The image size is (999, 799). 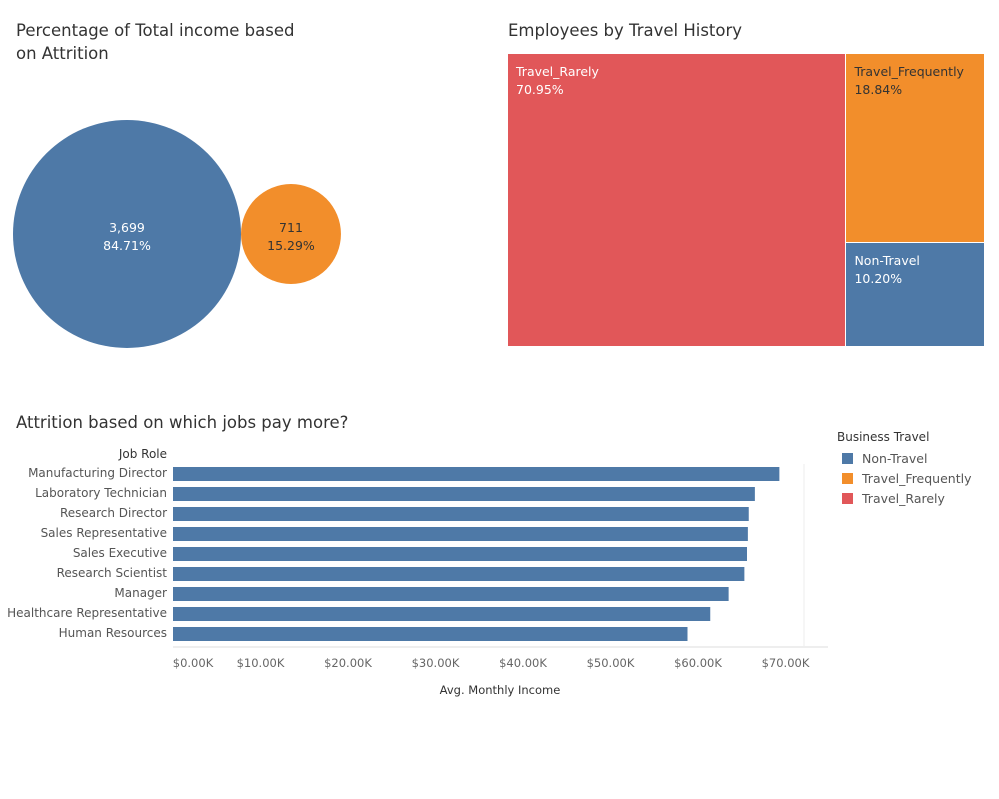 What do you see at coordinates (677, 200) in the screenshot?
I see `treemap-cell-travel-rarely: Travel_Rarely 70.95%` at bounding box center [677, 200].